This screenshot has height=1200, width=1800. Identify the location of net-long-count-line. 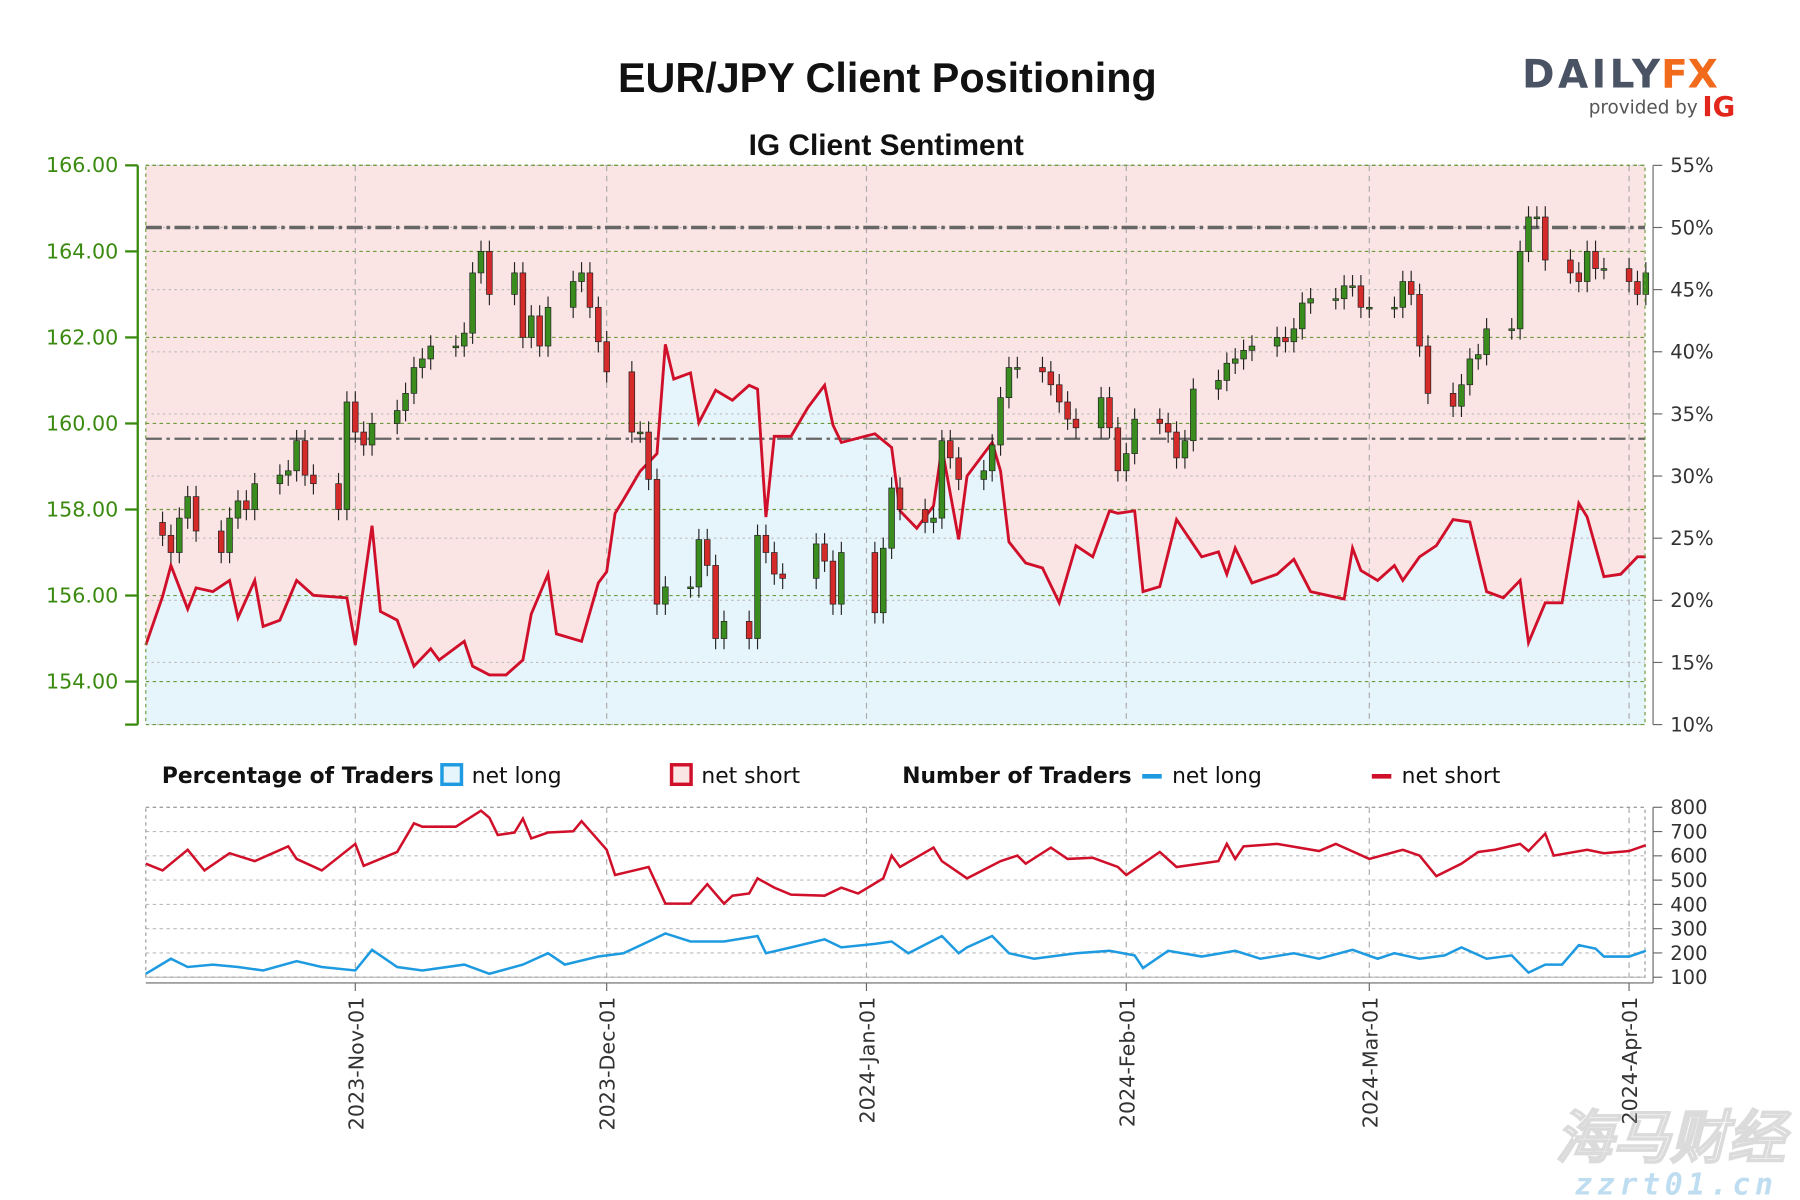
(896, 954).